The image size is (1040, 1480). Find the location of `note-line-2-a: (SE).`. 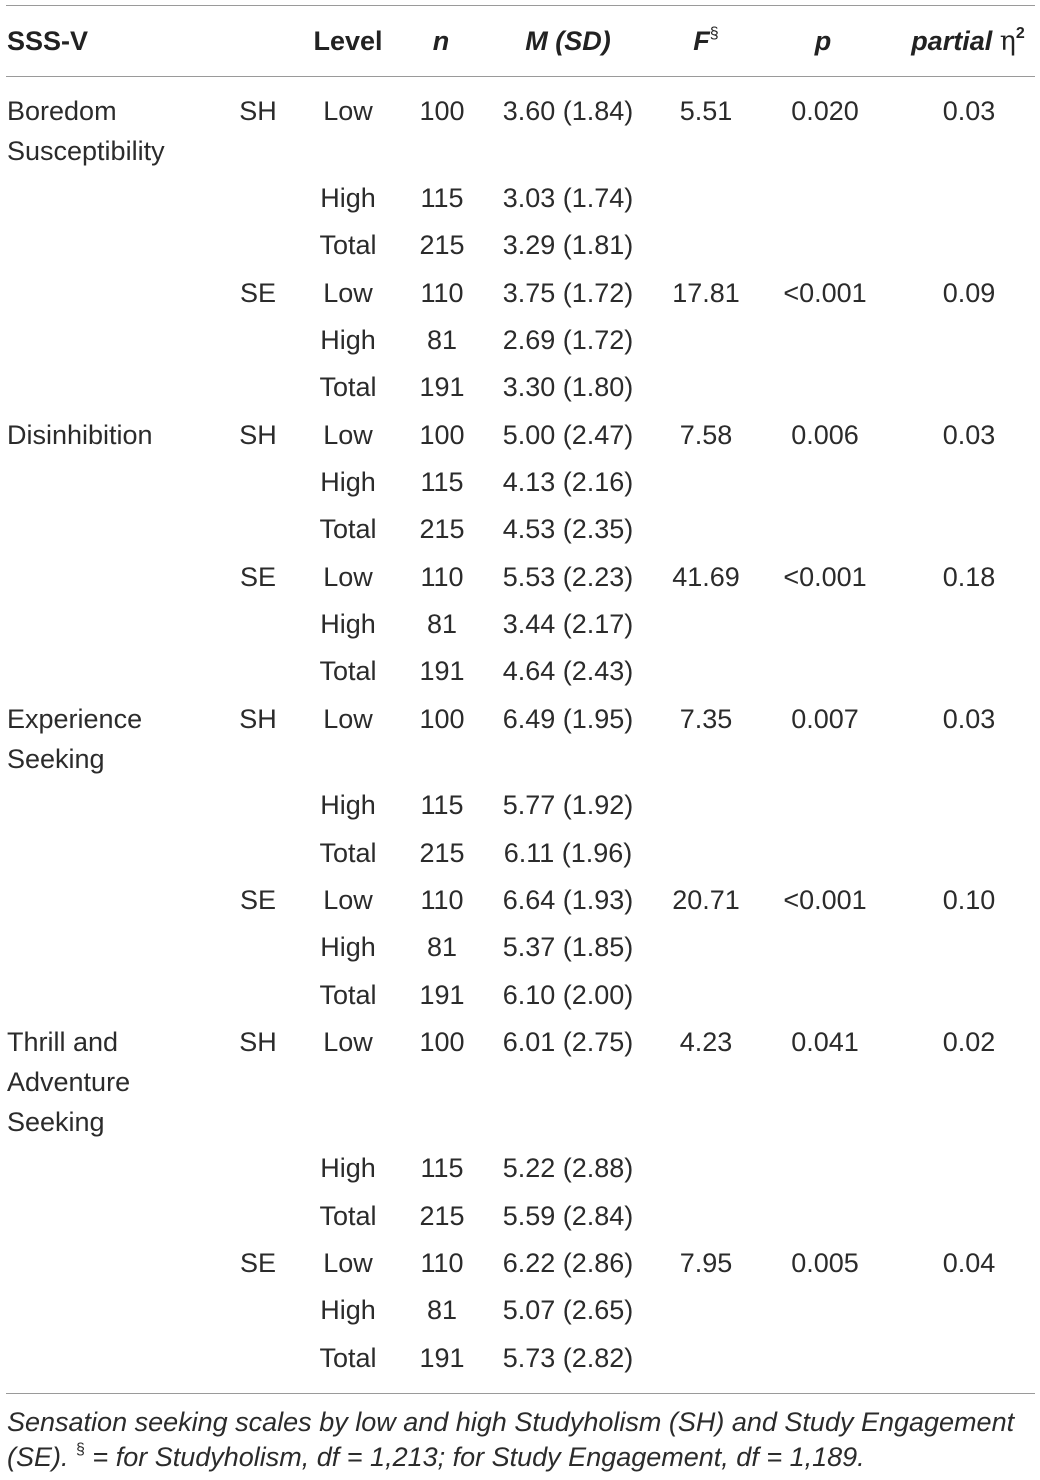

note-line-2-a: (SE). is located at coordinates (42, 1457).